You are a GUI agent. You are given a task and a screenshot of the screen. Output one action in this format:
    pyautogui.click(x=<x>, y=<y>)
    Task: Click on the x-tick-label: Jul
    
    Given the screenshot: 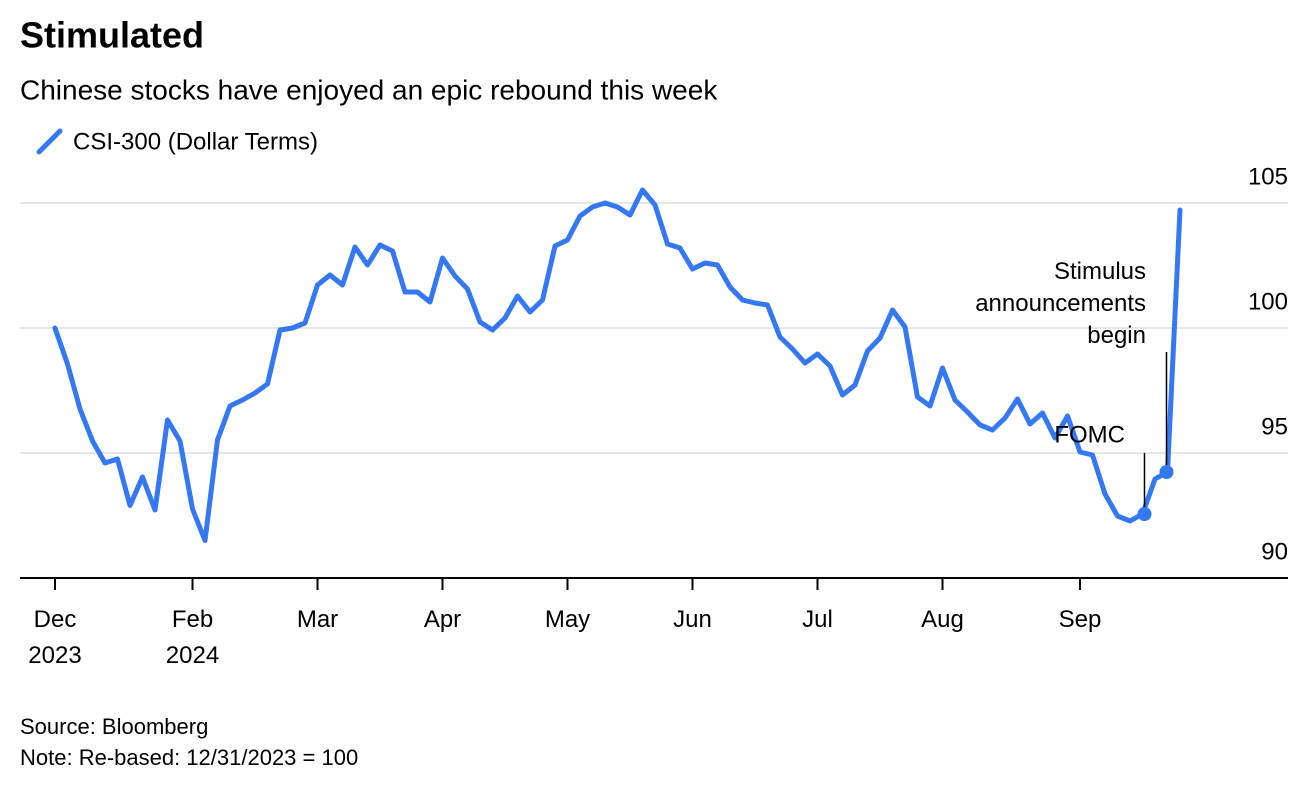 What is the action you would take?
    pyautogui.click(x=817, y=619)
    